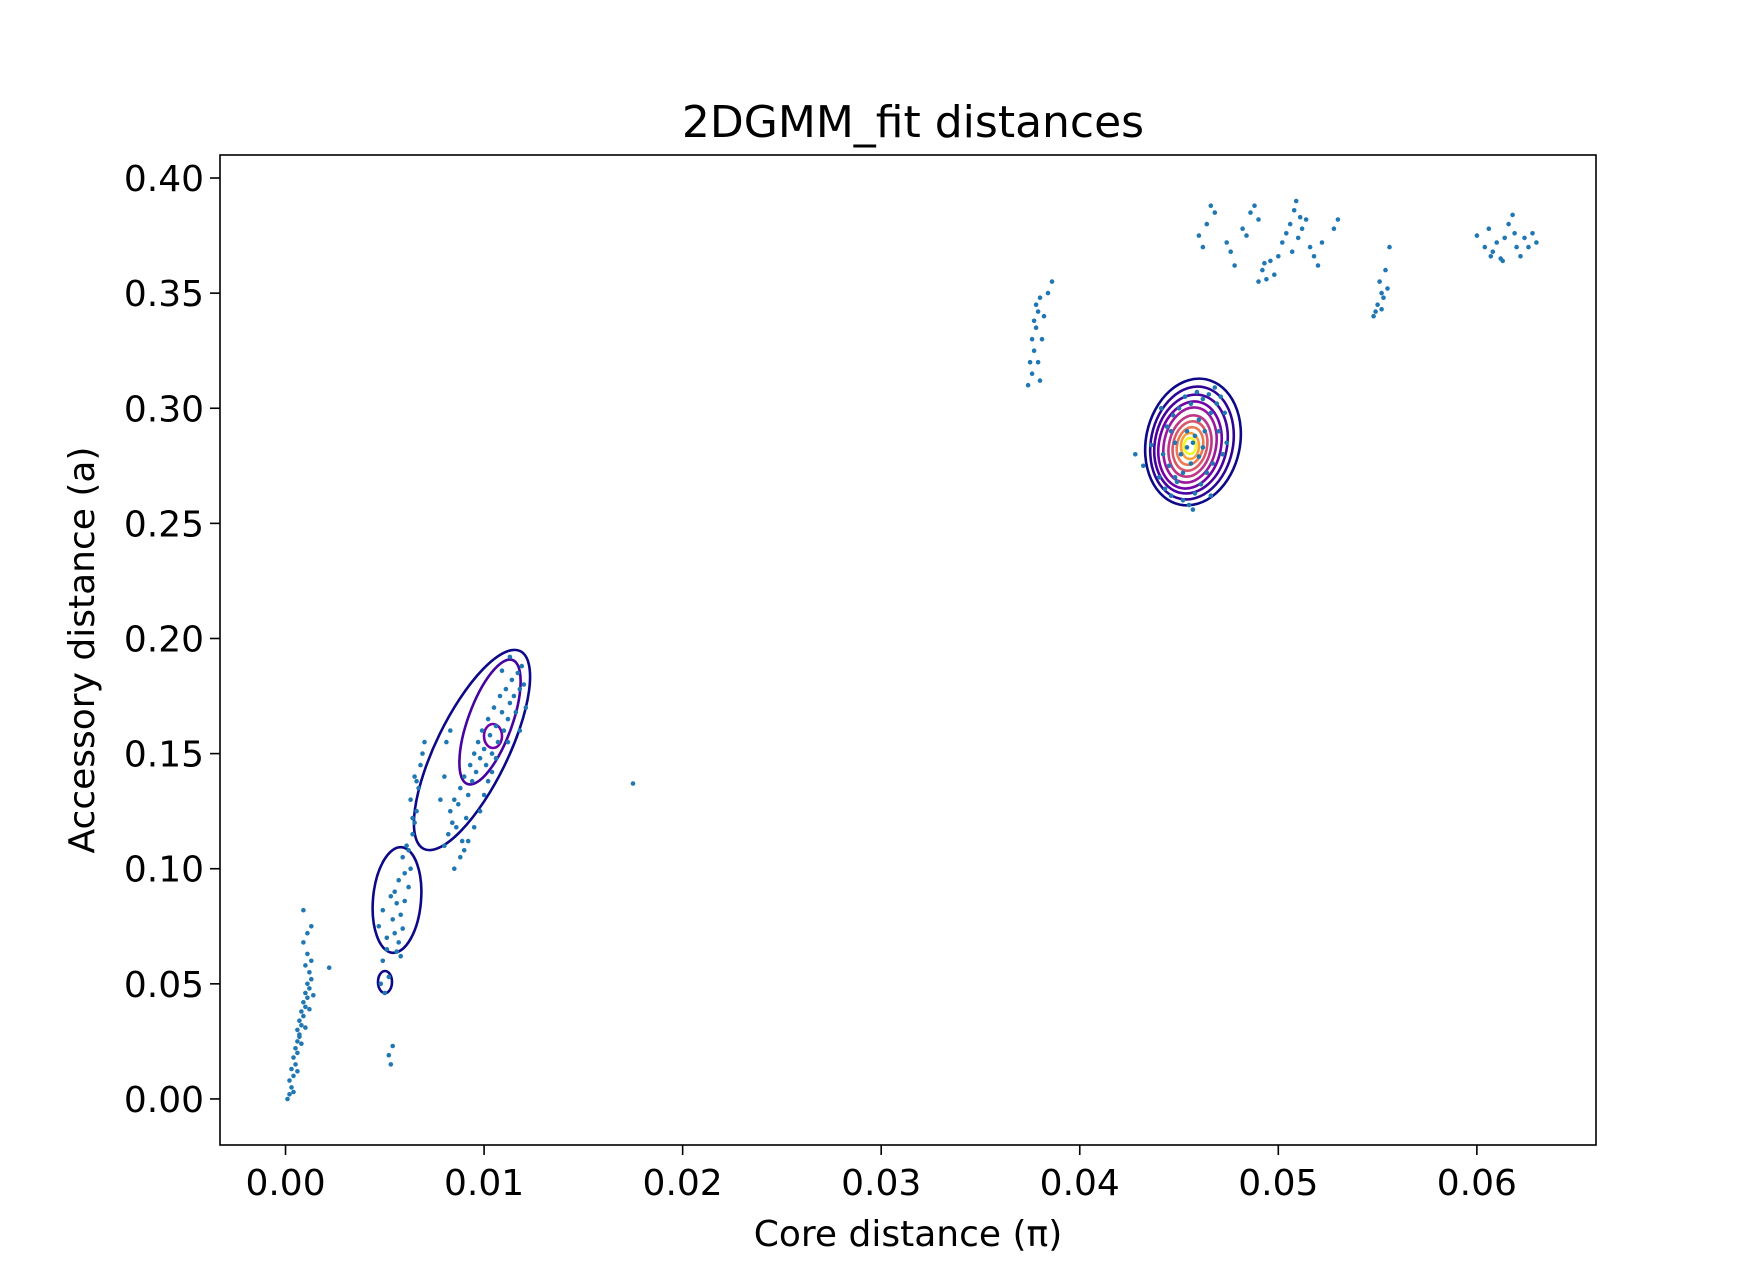 Image resolution: width=1760 pixels, height=1280 pixels. Describe the element at coordinates (164, 179) in the screenshot. I see `y-tick-label: 0.40` at that location.